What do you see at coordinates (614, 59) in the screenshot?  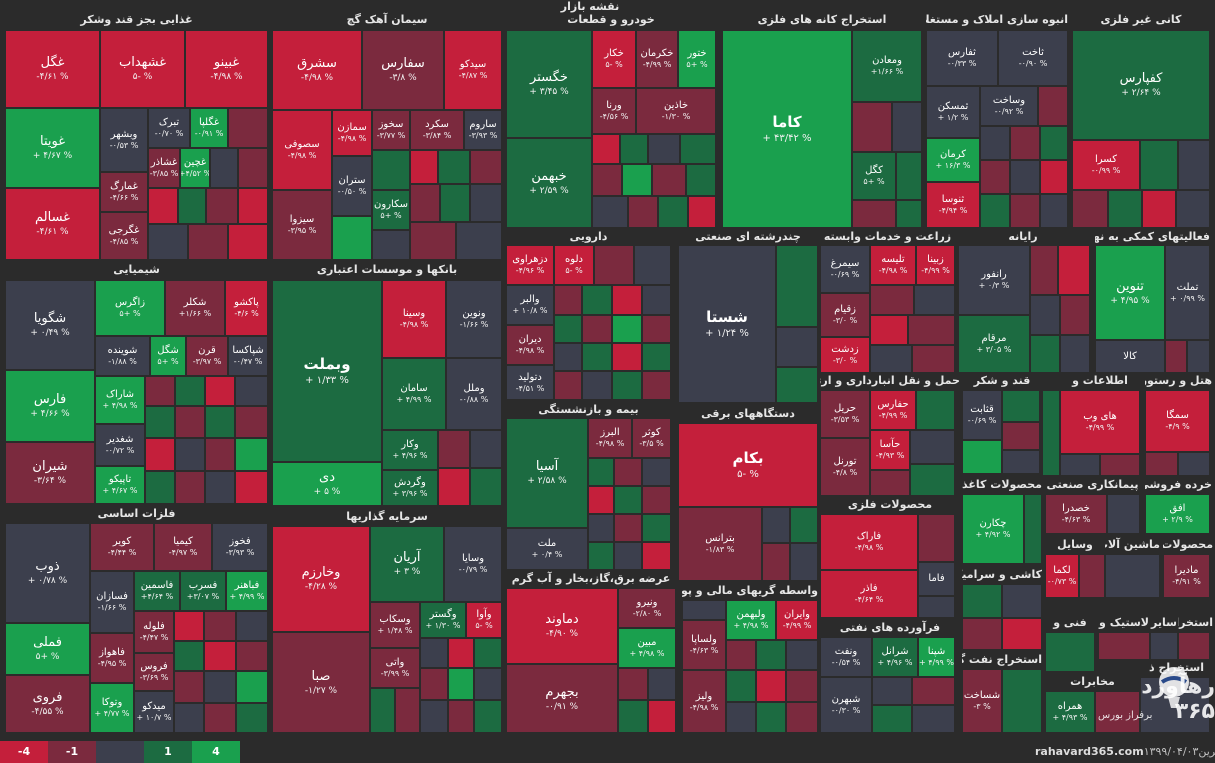 I see `stock-cell: خکار ۵- %` at bounding box center [614, 59].